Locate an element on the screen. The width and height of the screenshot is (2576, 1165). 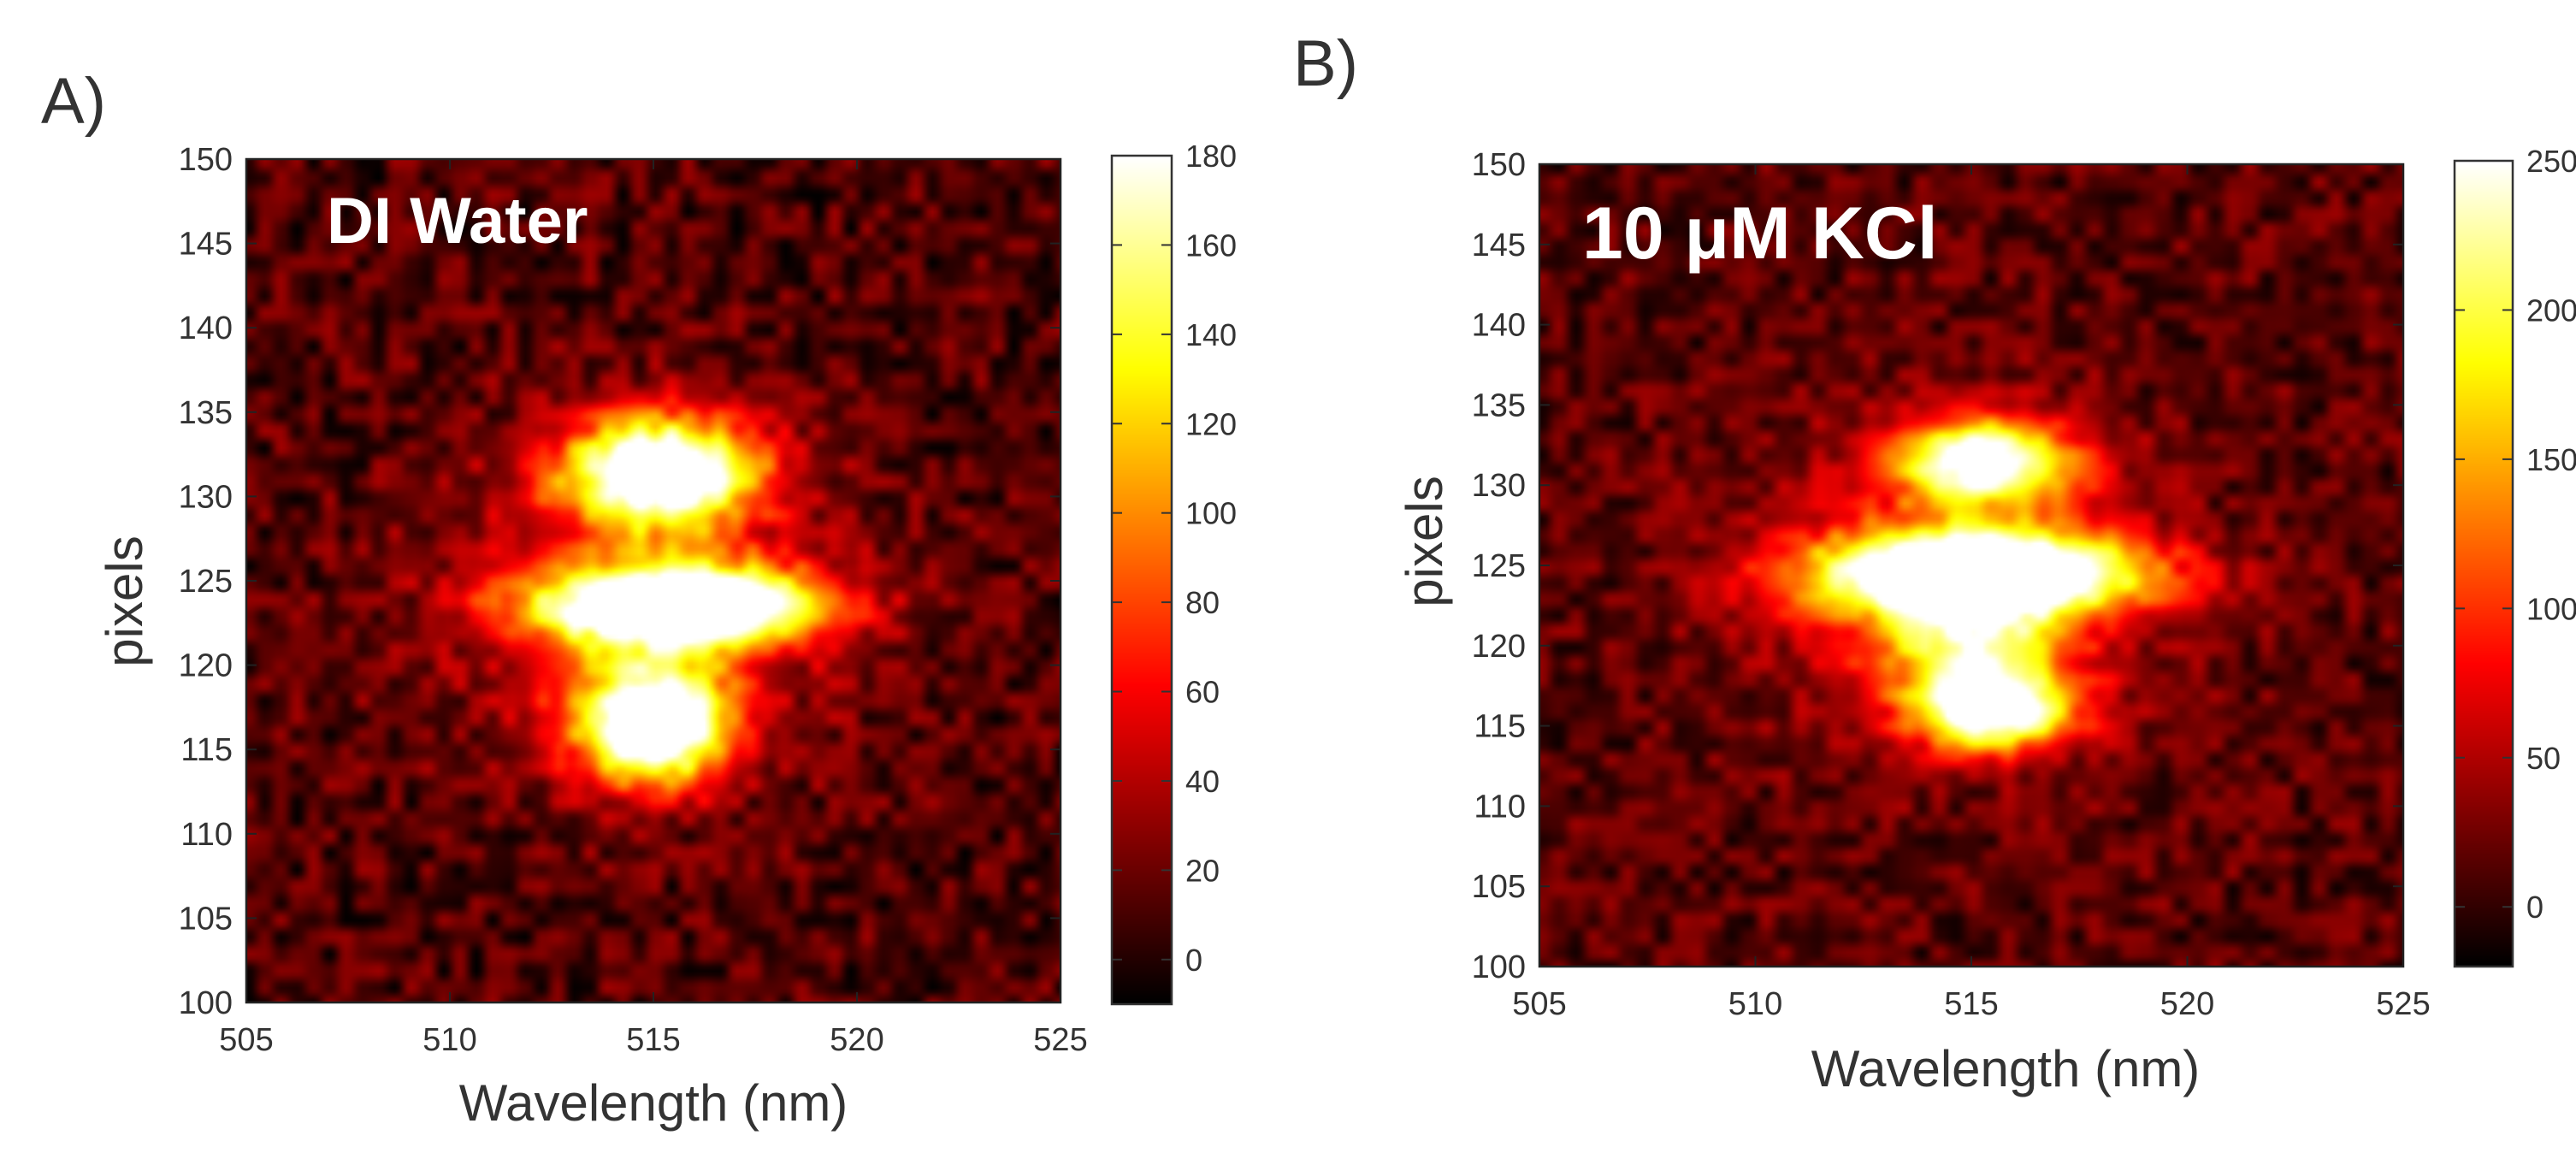
panel-a-label: A) is located at coordinates (73, 101).